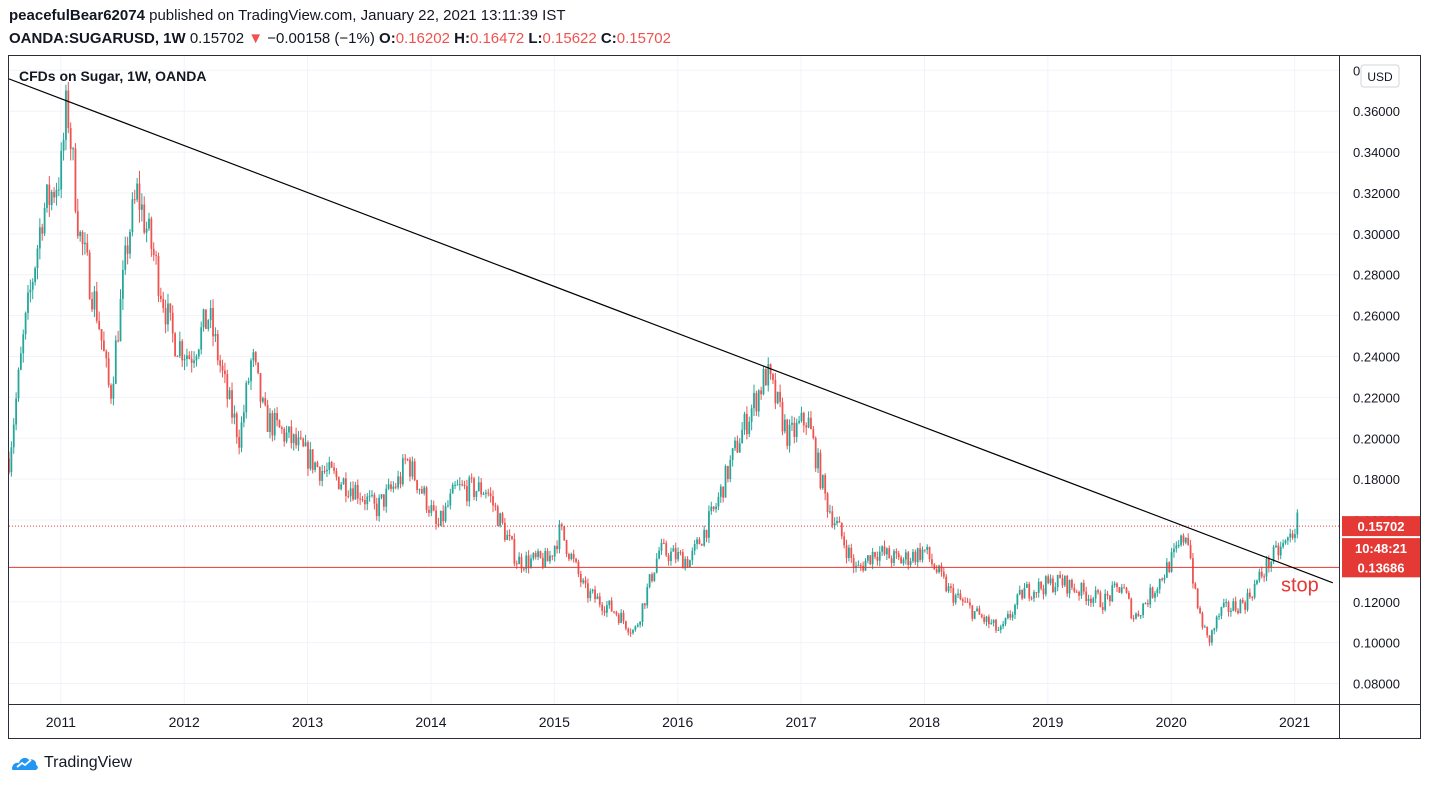  I want to click on author-name: peacefulBear62074, so click(77, 15).